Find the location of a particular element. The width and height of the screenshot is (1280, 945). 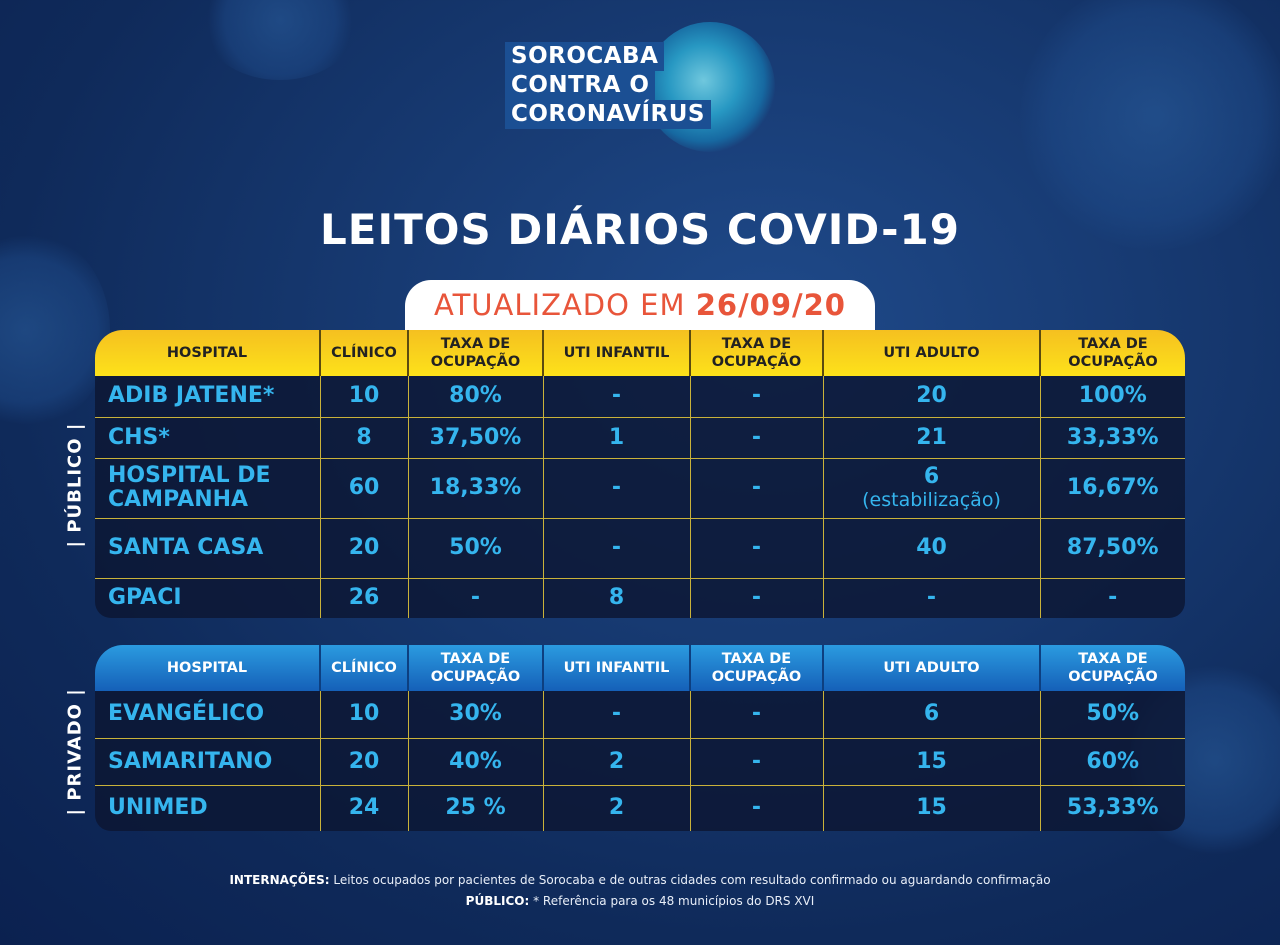

cell-value: 25 % is located at coordinates (475, 807).